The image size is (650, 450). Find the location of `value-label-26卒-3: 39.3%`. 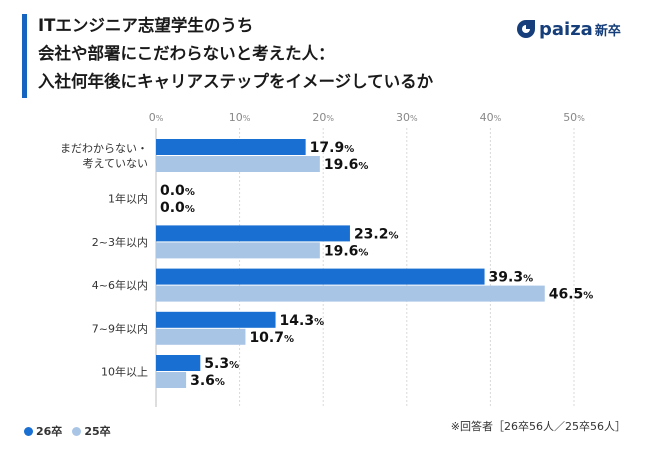

value-label-26卒-3: 39.3% is located at coordinates (511, 278).